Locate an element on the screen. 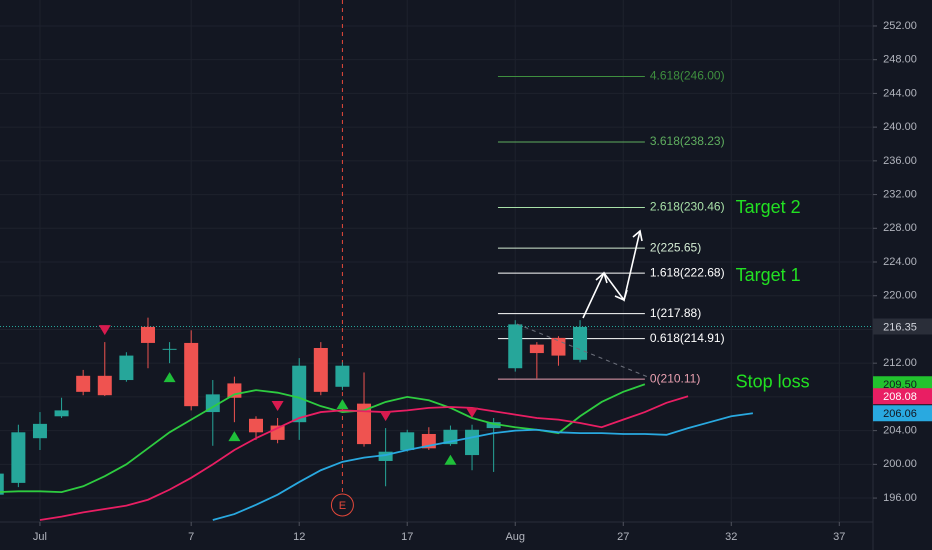 The image size is (932, 550). earnings-badge is located at coordinates (342, 505).